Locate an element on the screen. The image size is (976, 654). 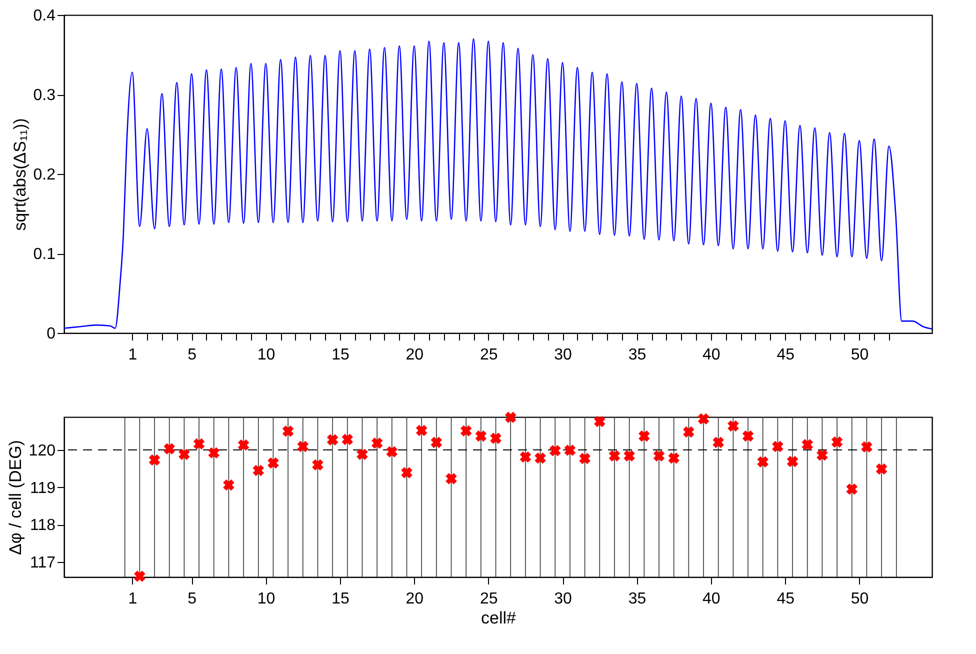
y-tick-label: 0.2 is located at coordinates (44, 175).